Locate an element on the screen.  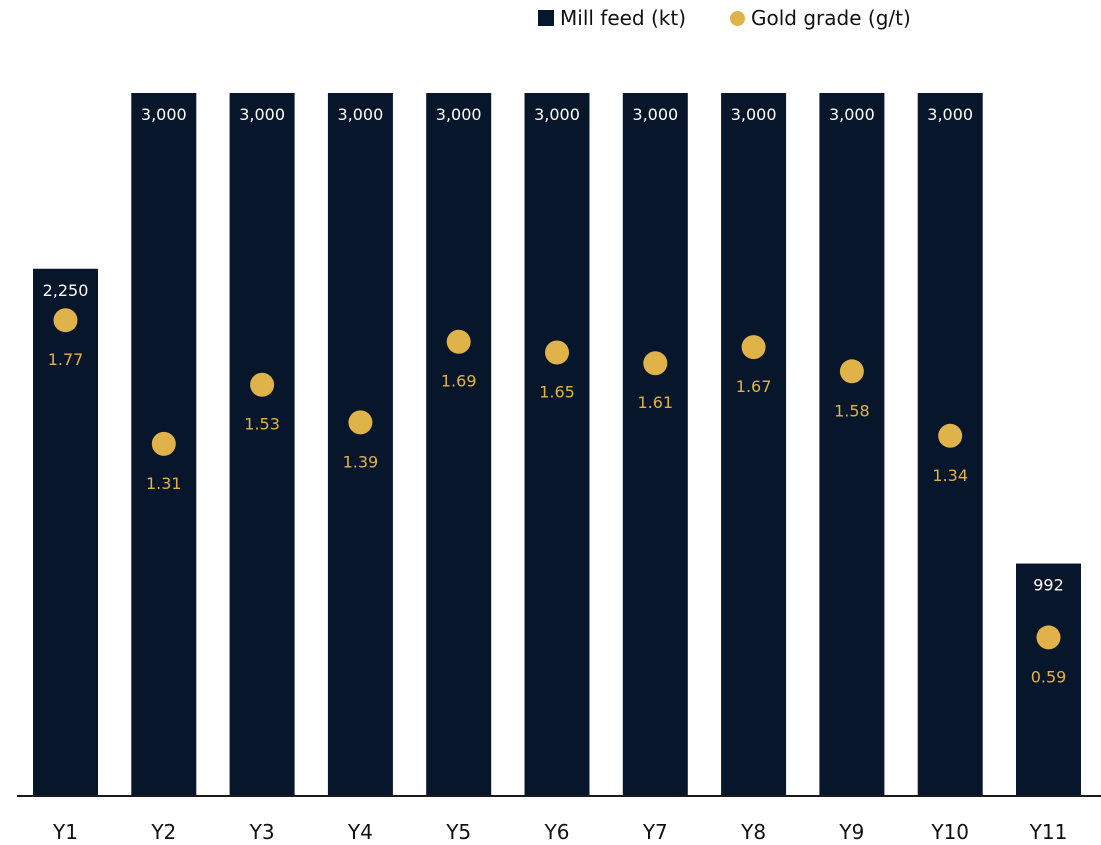
legend: Mill feed (kt) Gold grade (g/t) is located at coordinates (724, 18).